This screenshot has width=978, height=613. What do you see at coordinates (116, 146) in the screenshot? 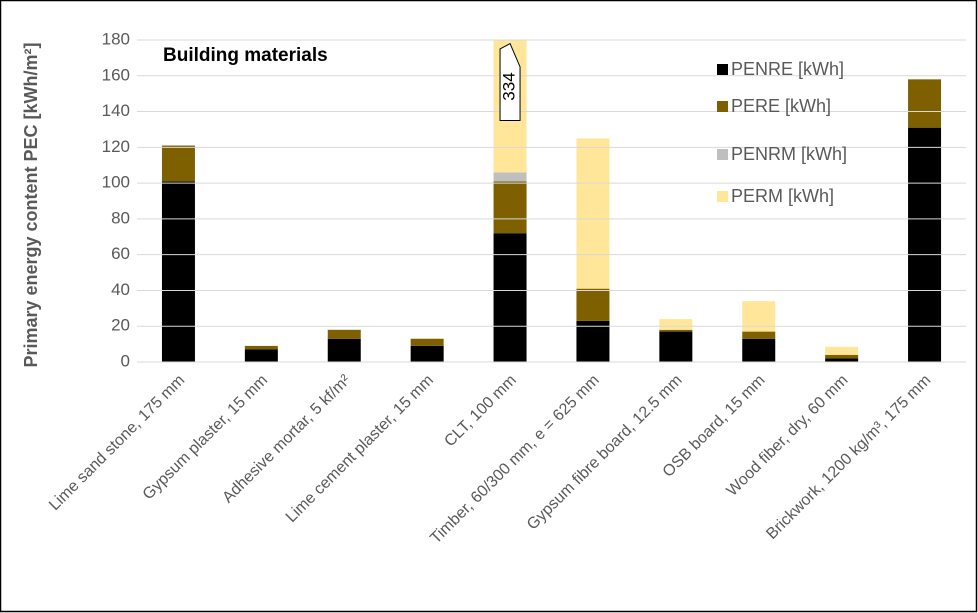
I see `y-tick-label: 120` at bounding box center [116, 146].